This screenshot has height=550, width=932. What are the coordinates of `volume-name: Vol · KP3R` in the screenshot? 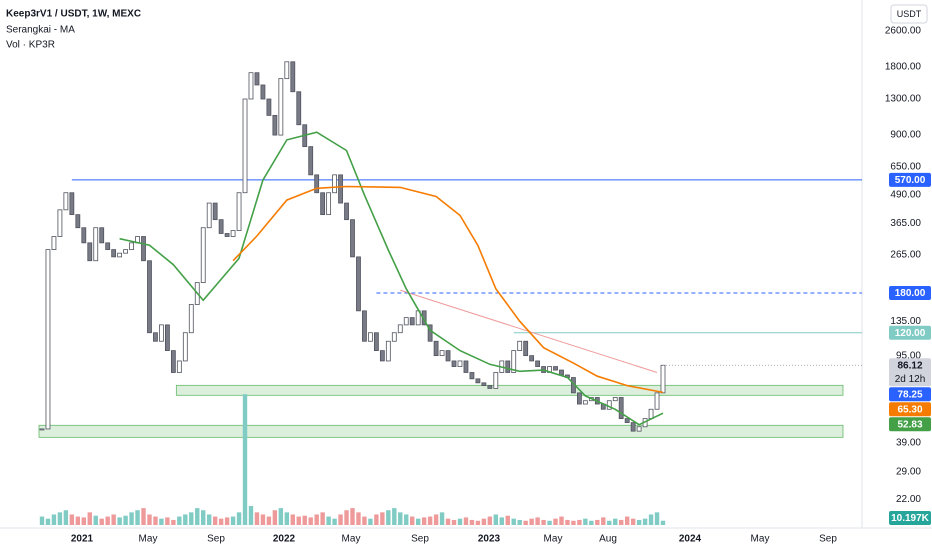 It's located at (30, 45).